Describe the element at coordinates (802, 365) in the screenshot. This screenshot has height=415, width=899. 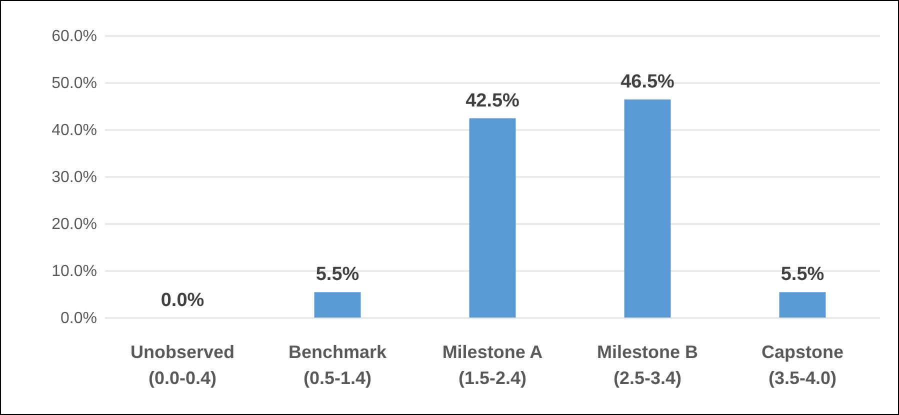
I see `x-tick-label: Capstone (3.5-4.0)` at that location.